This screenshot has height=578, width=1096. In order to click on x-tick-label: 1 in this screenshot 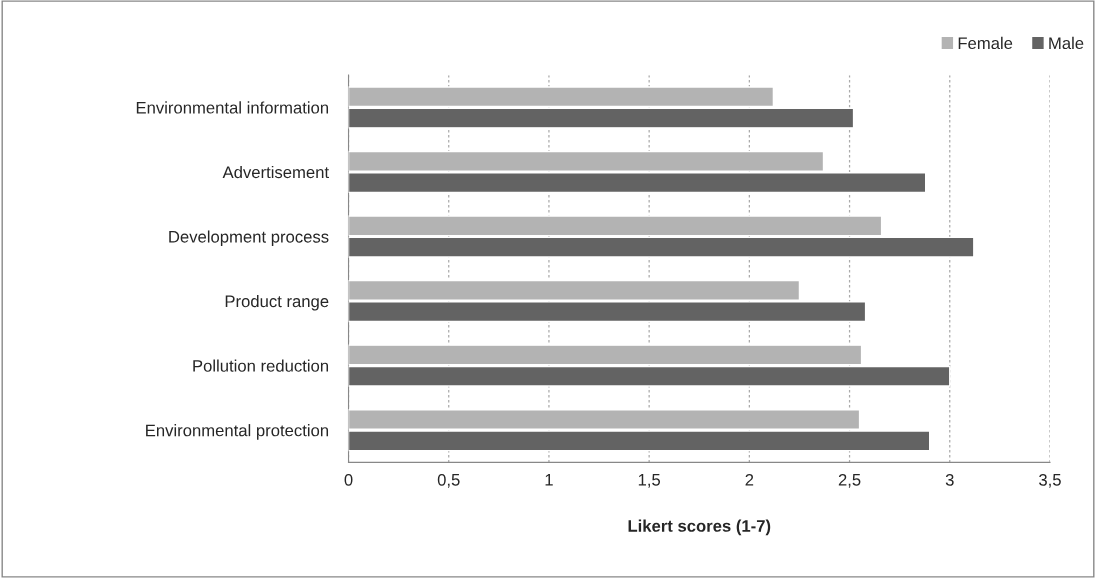, I will do `click(549, 480)`.